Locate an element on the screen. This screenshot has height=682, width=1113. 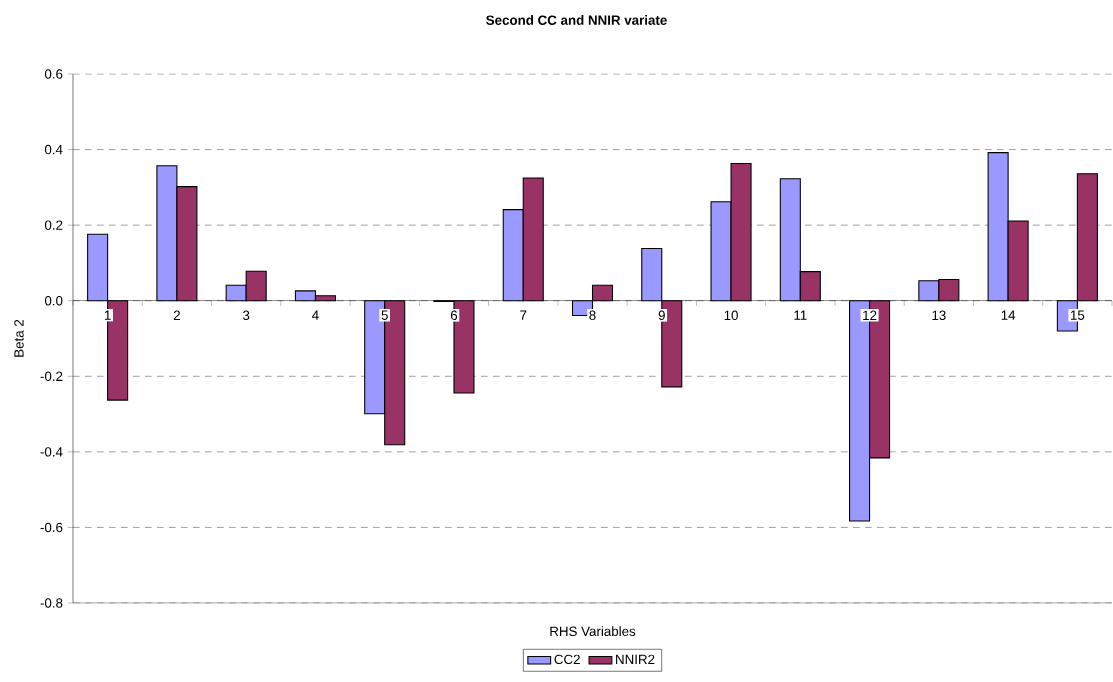
x-tick-label: 14 is located at coordinates (1008, 315).